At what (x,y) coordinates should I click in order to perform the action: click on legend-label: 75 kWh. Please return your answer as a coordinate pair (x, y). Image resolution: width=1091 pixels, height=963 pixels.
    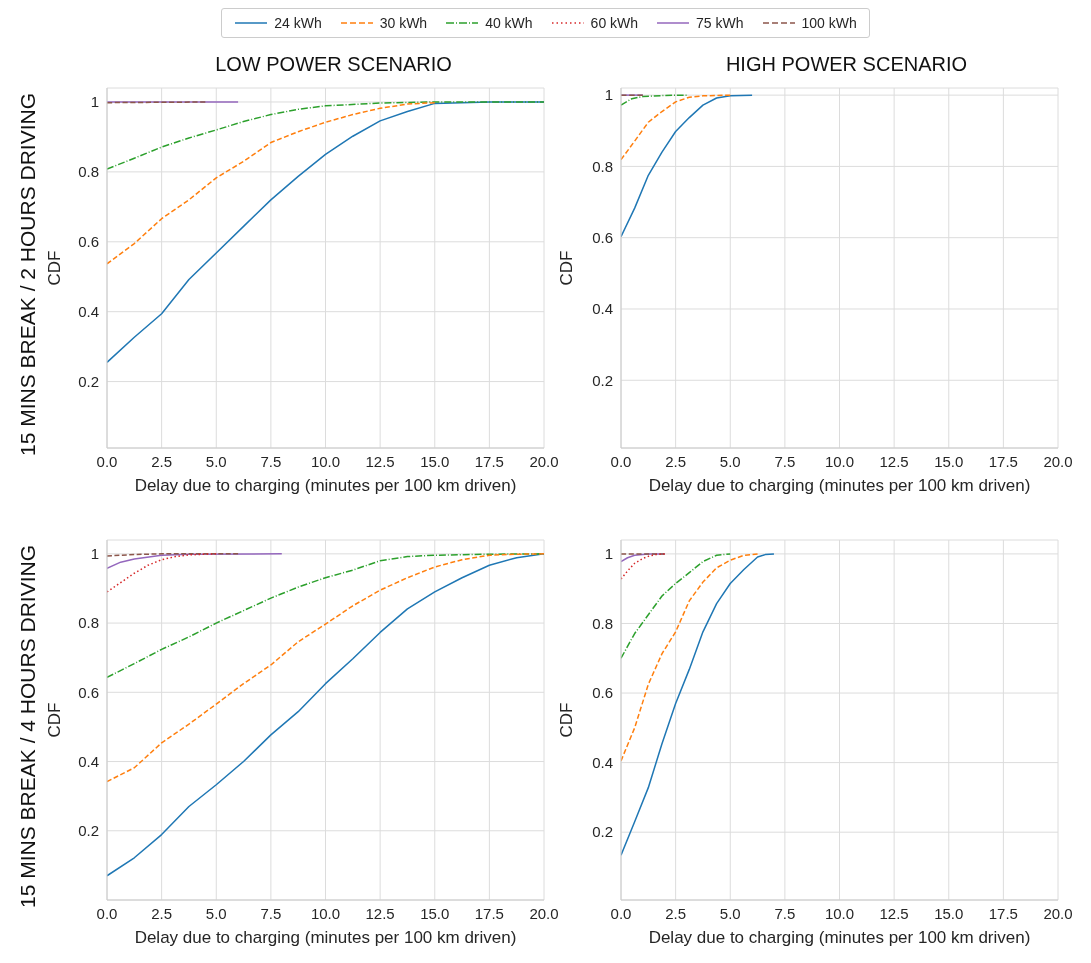
    Looking at the image, I should click on (720, 23).